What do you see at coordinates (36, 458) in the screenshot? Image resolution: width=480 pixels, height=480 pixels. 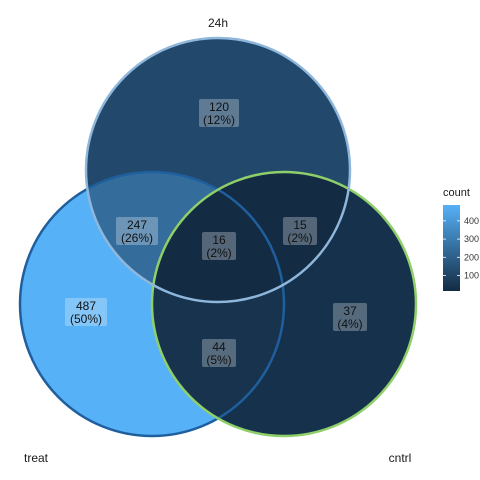 I see `set-label-treat: treat` at bounding box center [36, 458].